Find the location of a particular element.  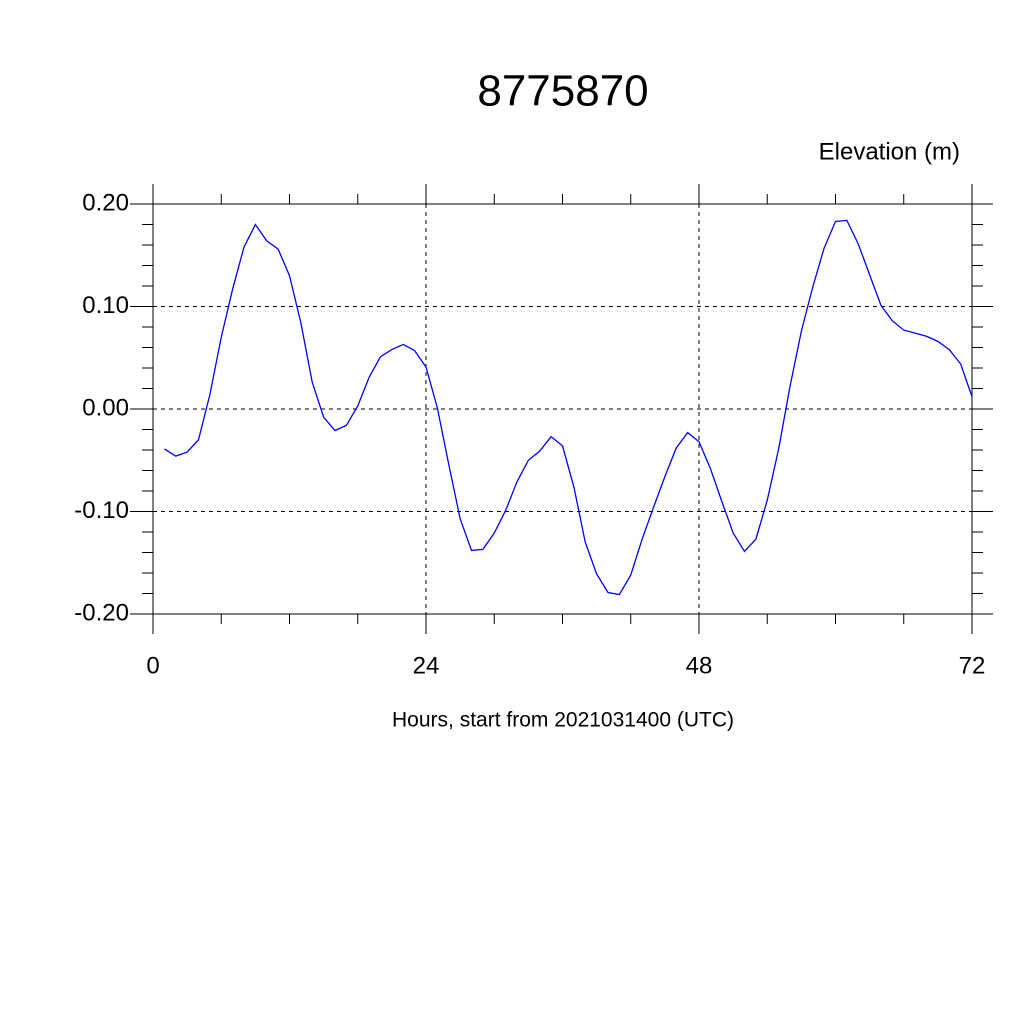

y-axis-label: Elevation (m) is located at coordinates (889, 151).